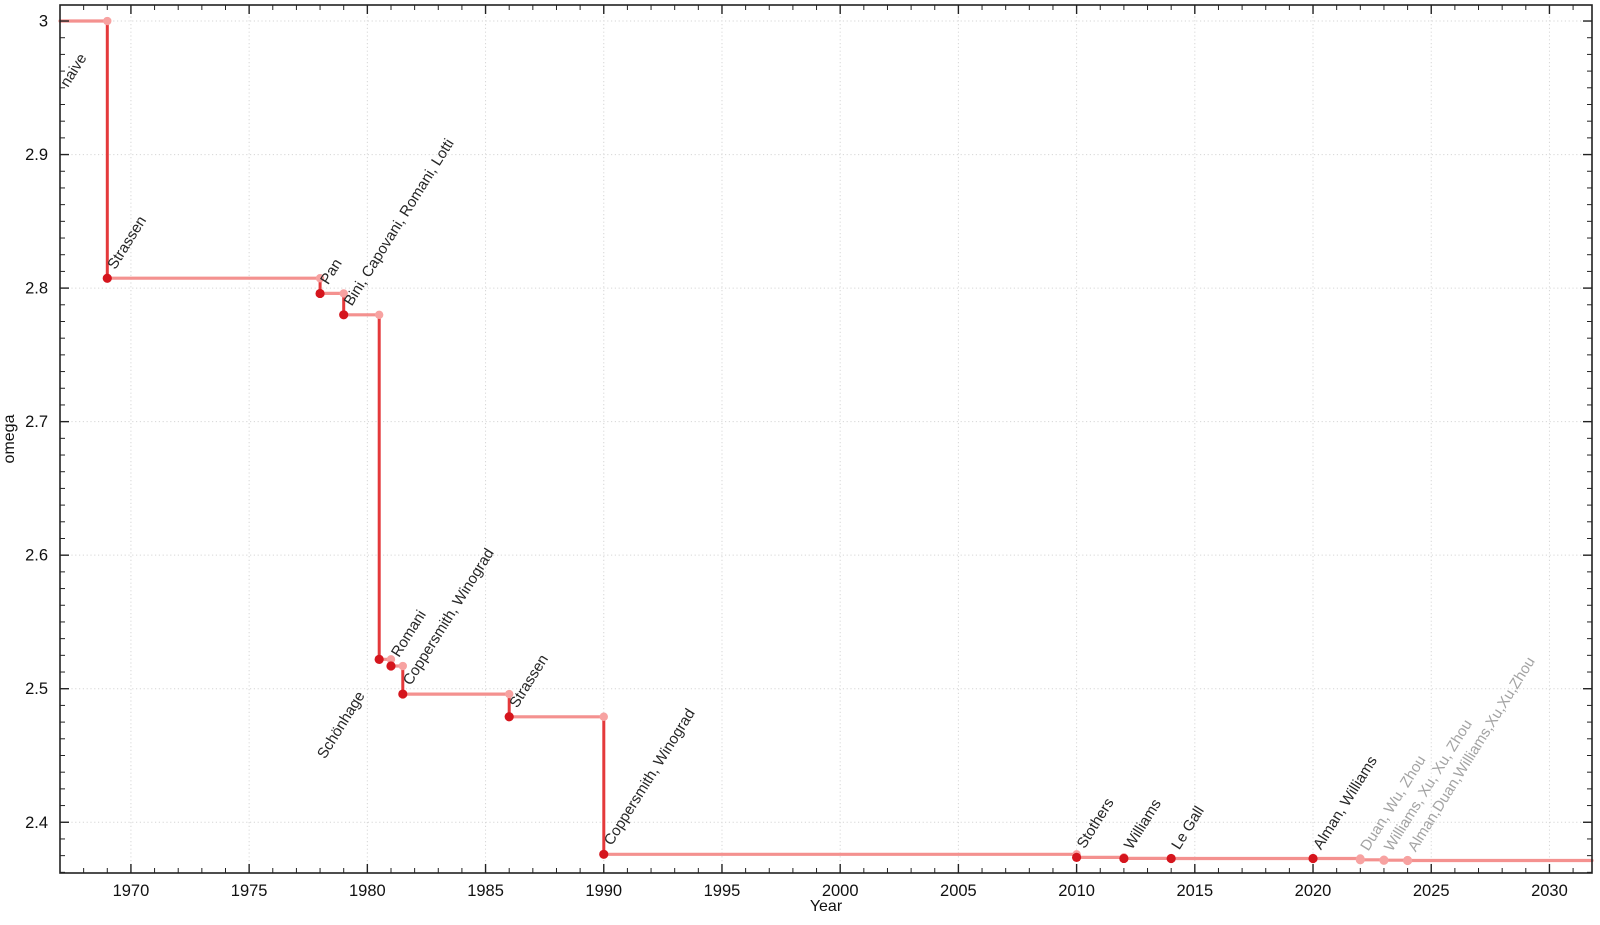 The height and width of the screenshot is (925, 1600). Describe the element at coordinates (1077, 857) in the screenshot. I see `data-point-stothers-2010` at that location.